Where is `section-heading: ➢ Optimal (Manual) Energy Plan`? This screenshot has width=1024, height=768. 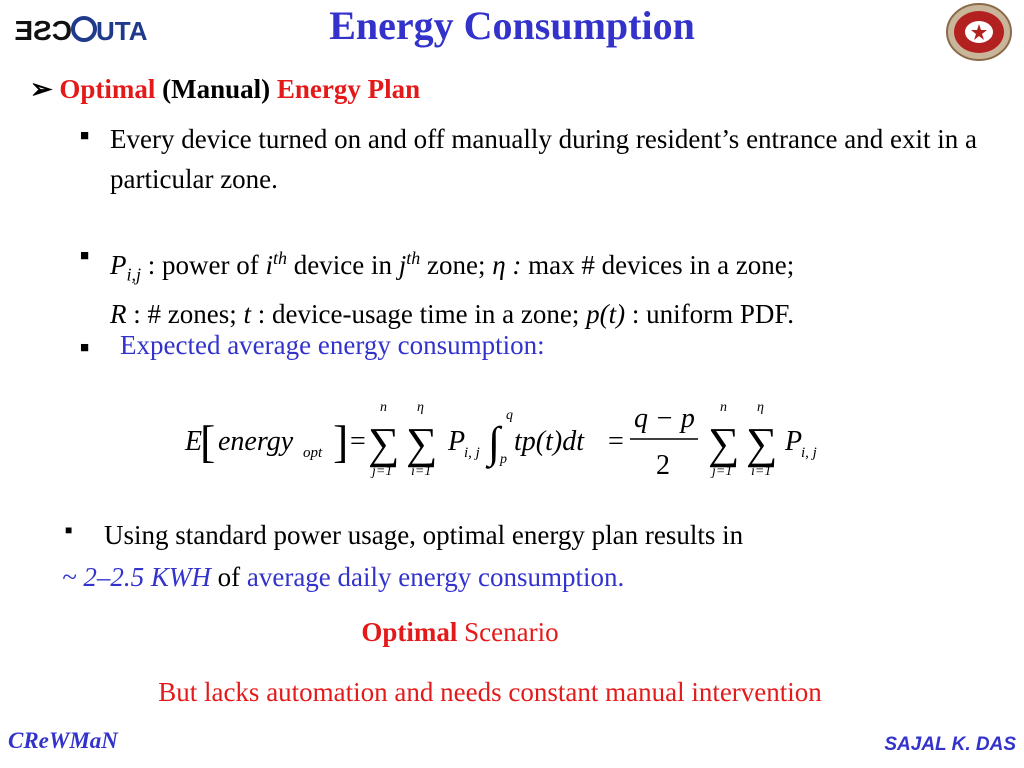
section-heading: ➢ Optimal (Manual) Energy Plan is located at coordinates (225, 89).